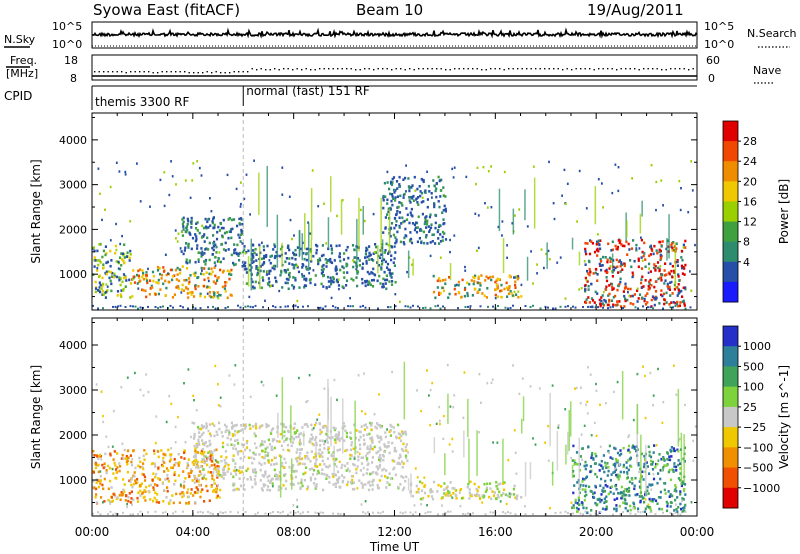  What do you see at coordinates (71, 60) in the screenshot?
I see `freq-tick-top: 18` at bounding box center [71, 60].